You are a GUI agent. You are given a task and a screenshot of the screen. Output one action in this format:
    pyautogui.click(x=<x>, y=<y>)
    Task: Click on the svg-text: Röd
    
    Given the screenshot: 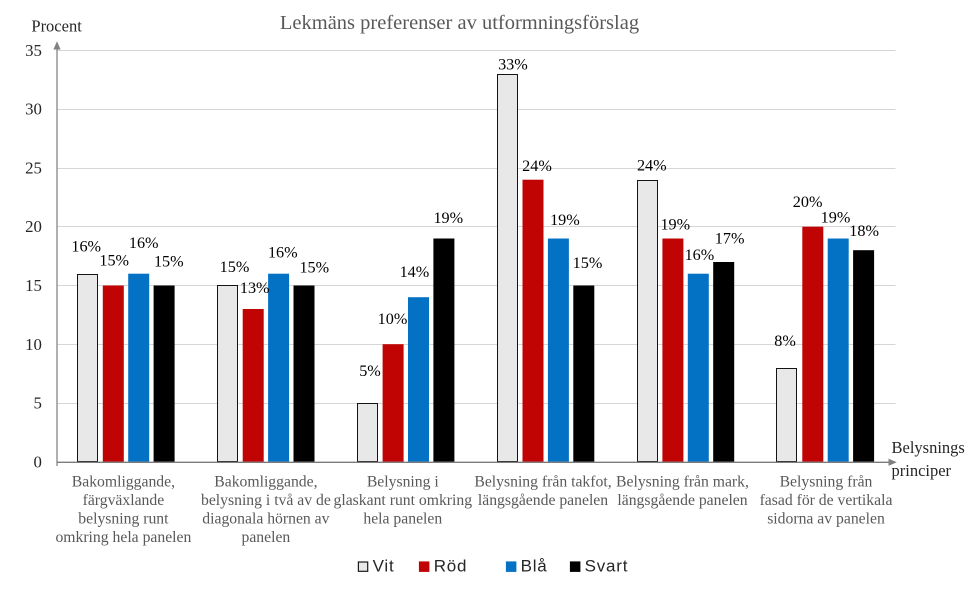 What is the action you would take?
    pyautogui.click(x=451, y=566)
    